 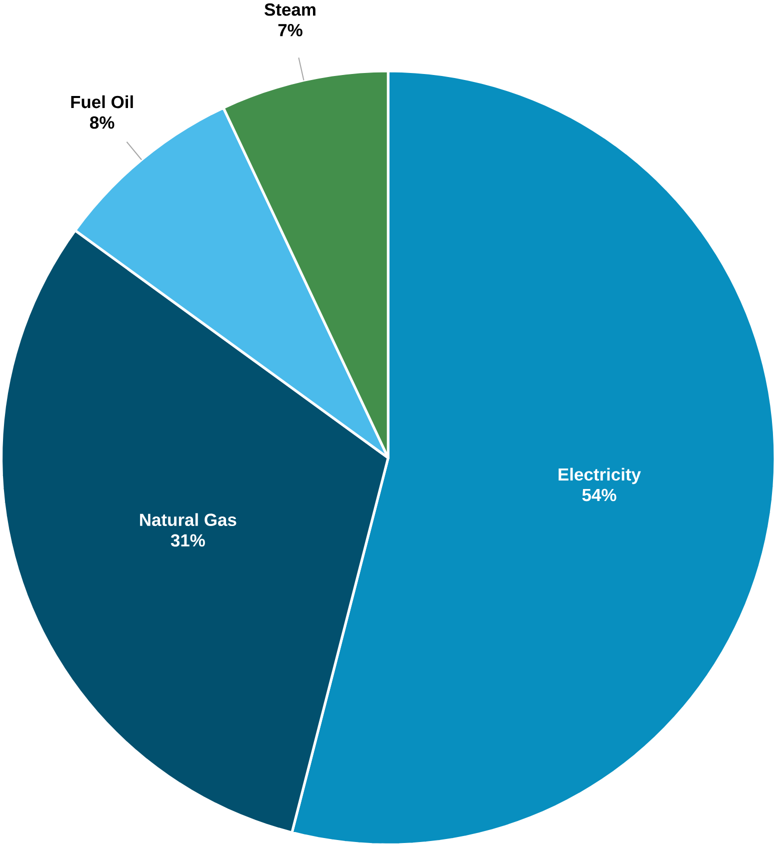 I want to click on slice-label: Electricity, so click(x=599, y=476).